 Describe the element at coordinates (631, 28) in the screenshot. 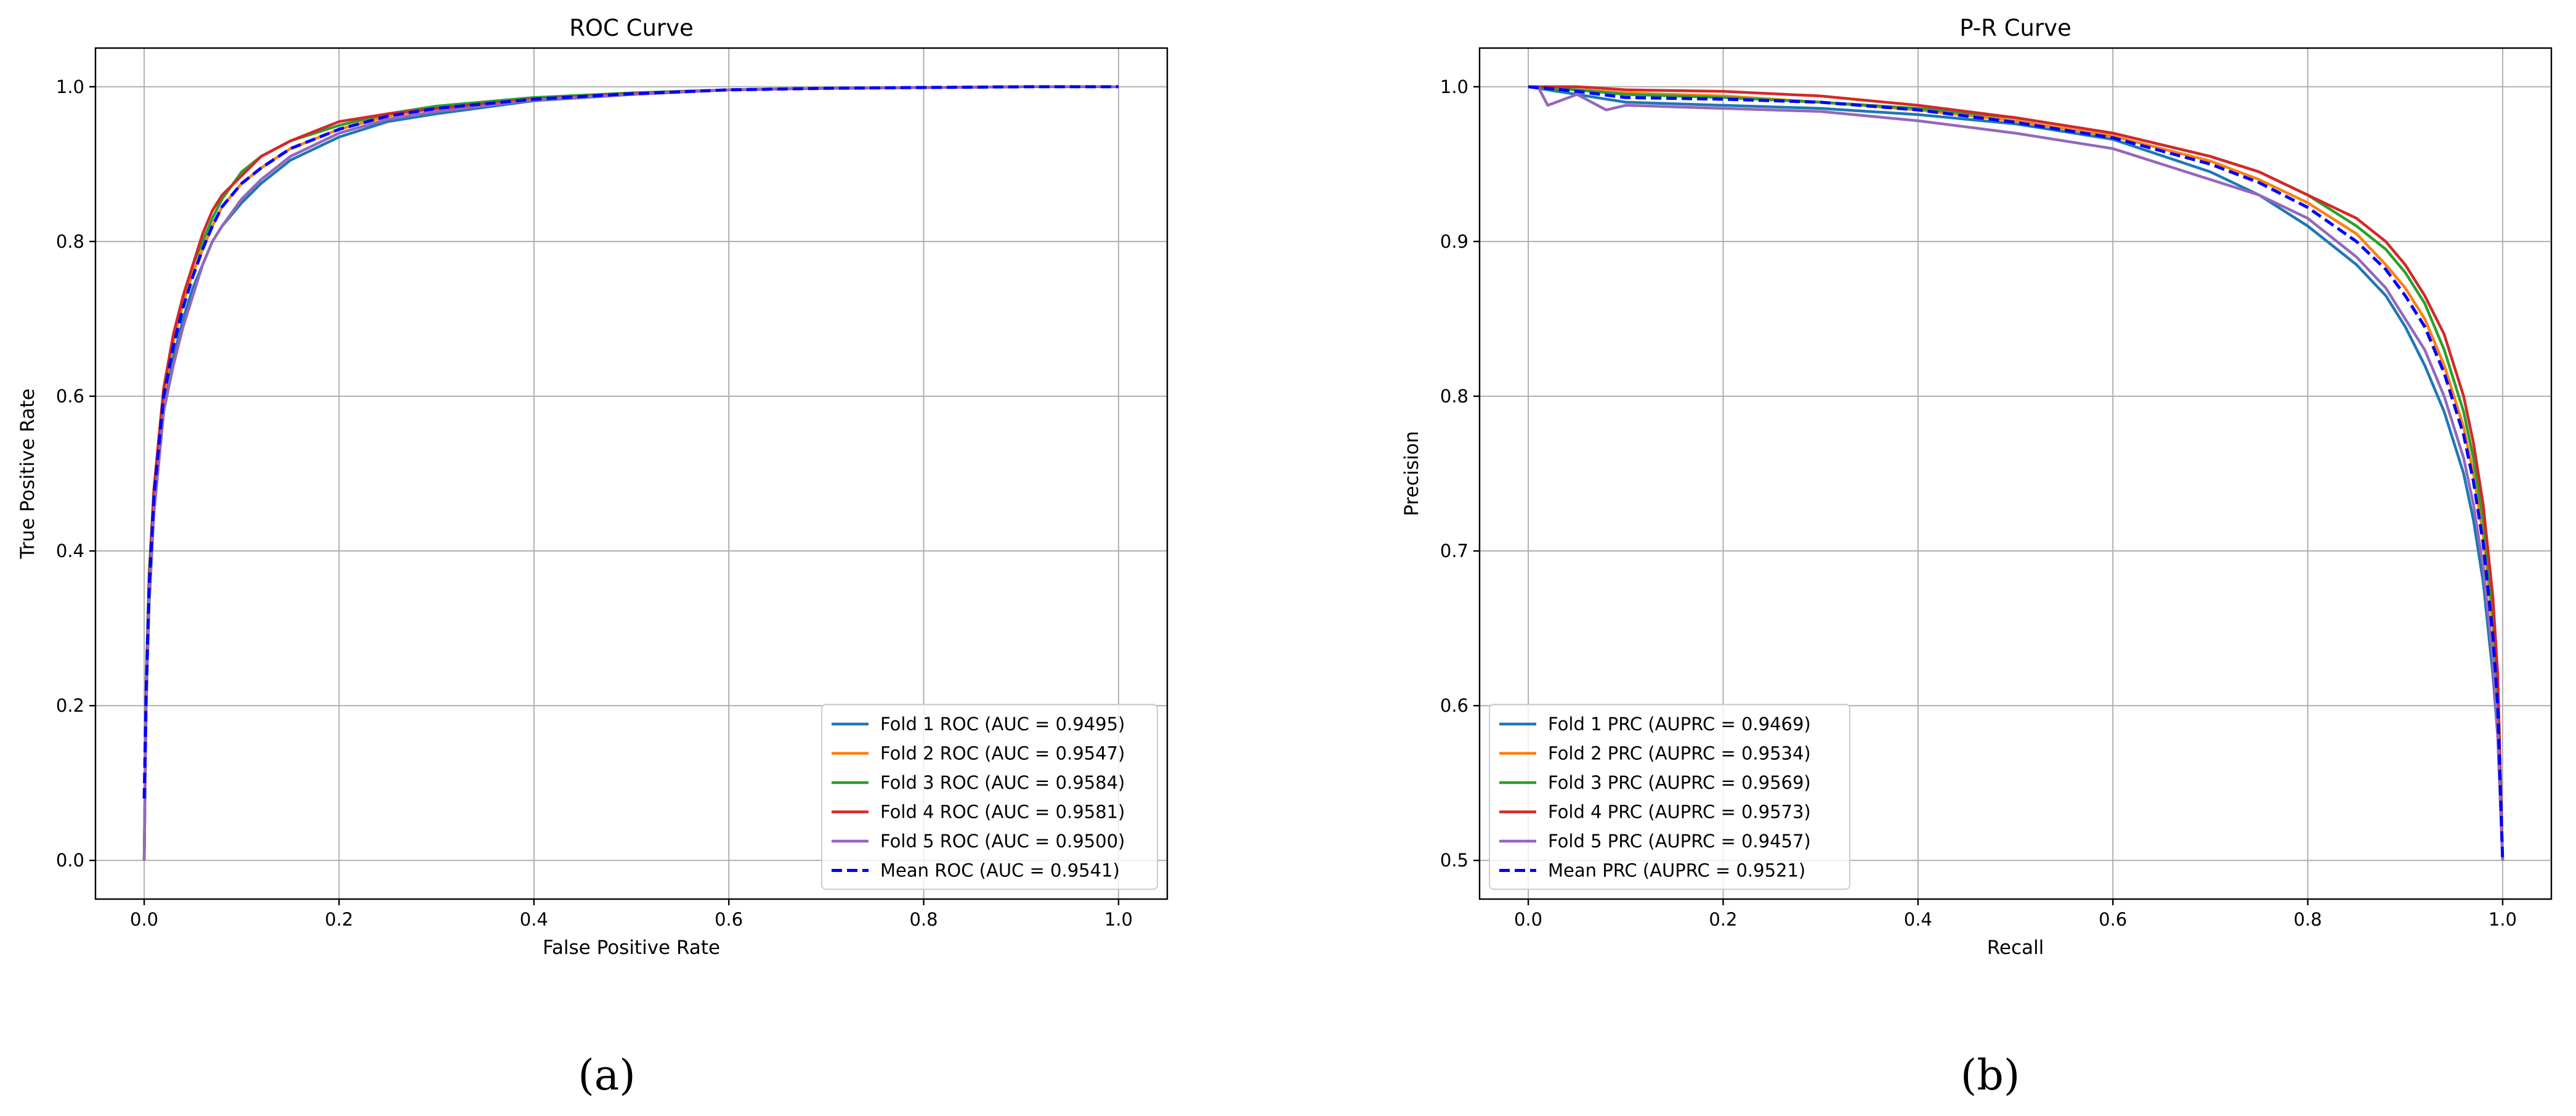

I see `chart-title: ROC Curve` at that location.